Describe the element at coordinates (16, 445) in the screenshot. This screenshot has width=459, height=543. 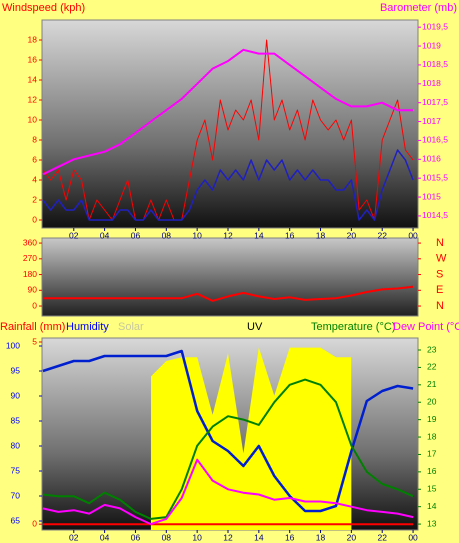
I see `y-tick-label: 80` at that location.